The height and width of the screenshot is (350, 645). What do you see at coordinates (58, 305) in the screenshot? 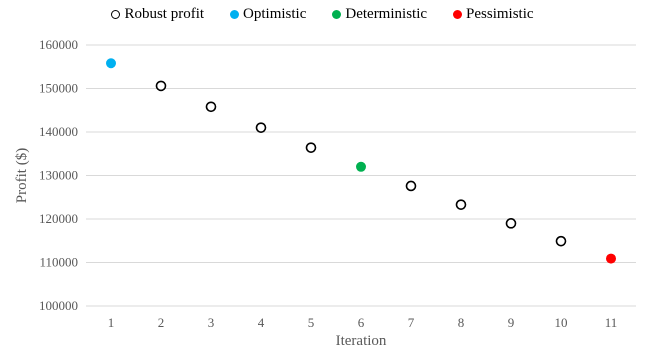
I see `y-tick-label-100000: 100000` at bounding box center [58, 305].